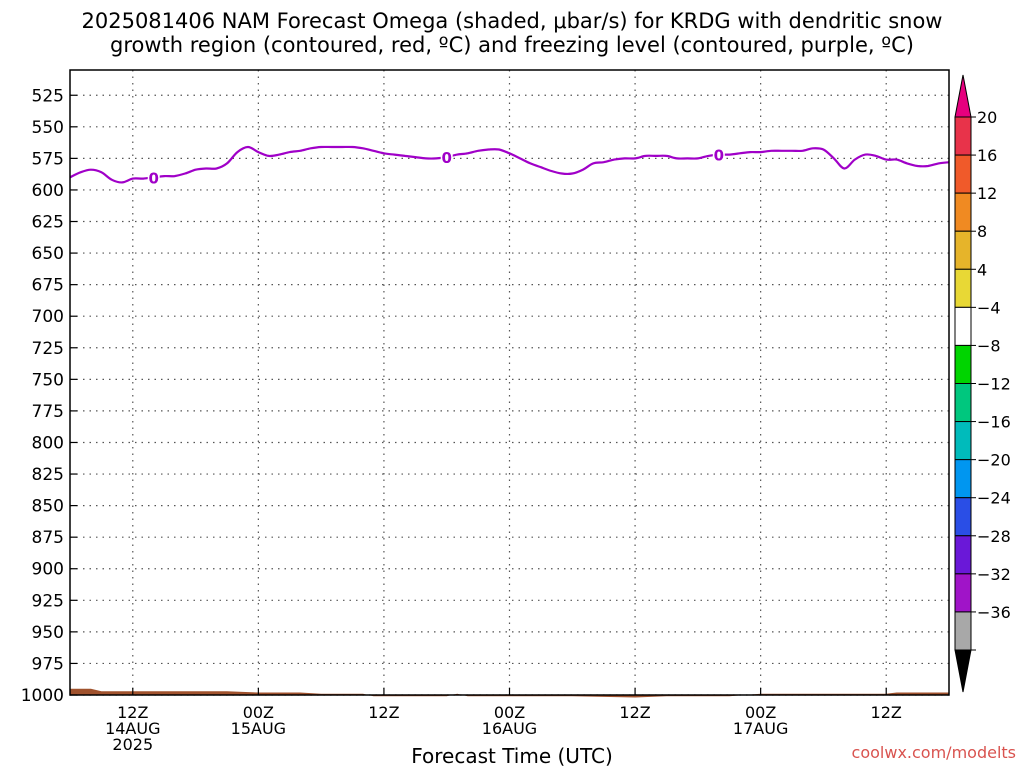 Image resolution: width=1024 pixels, height=768 pixels. What do you see at coordinates (994, 498) in the screenshot?
I see `colorbar-tick-label: −24` at bounding box center [994, 498].